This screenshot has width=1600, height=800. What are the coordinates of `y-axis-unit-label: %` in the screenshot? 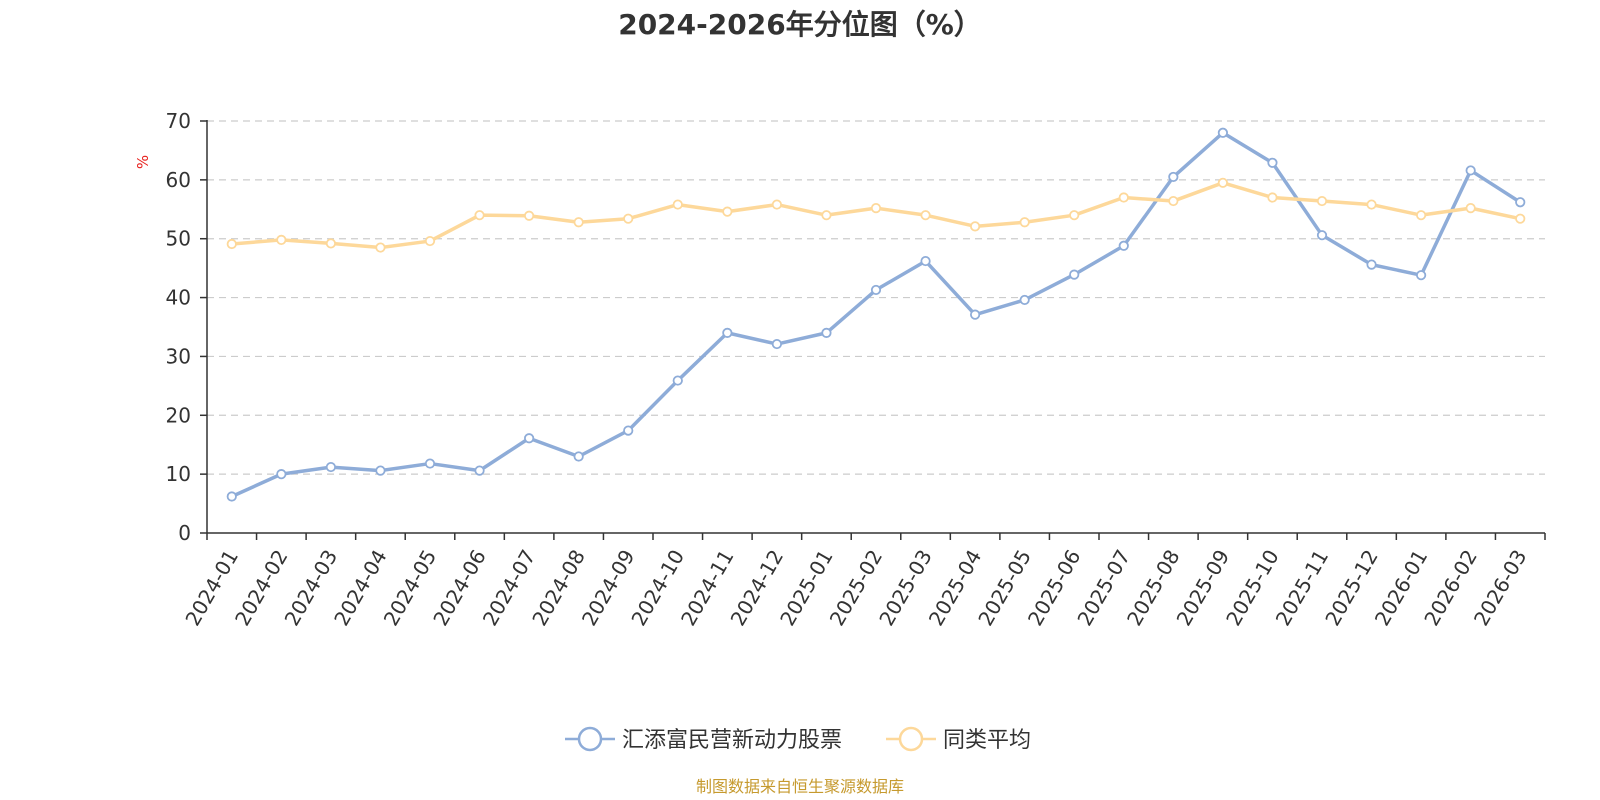 It's located at (143, 162).